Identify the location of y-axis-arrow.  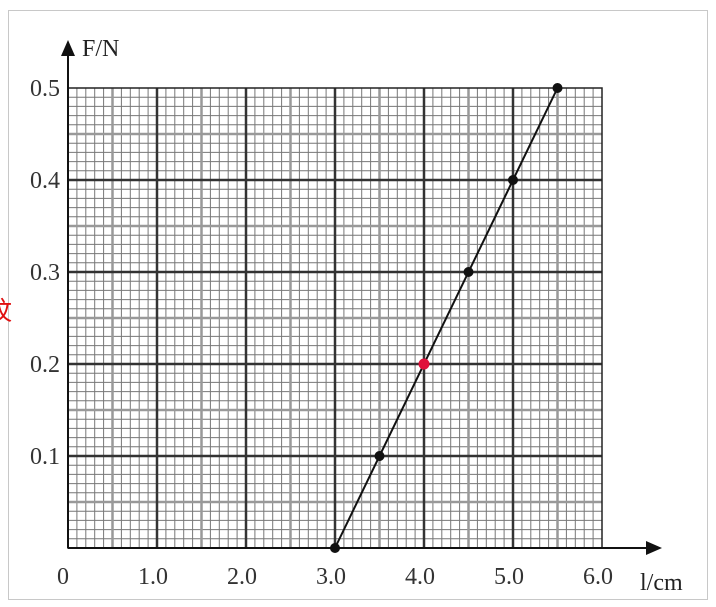
(68, 48).